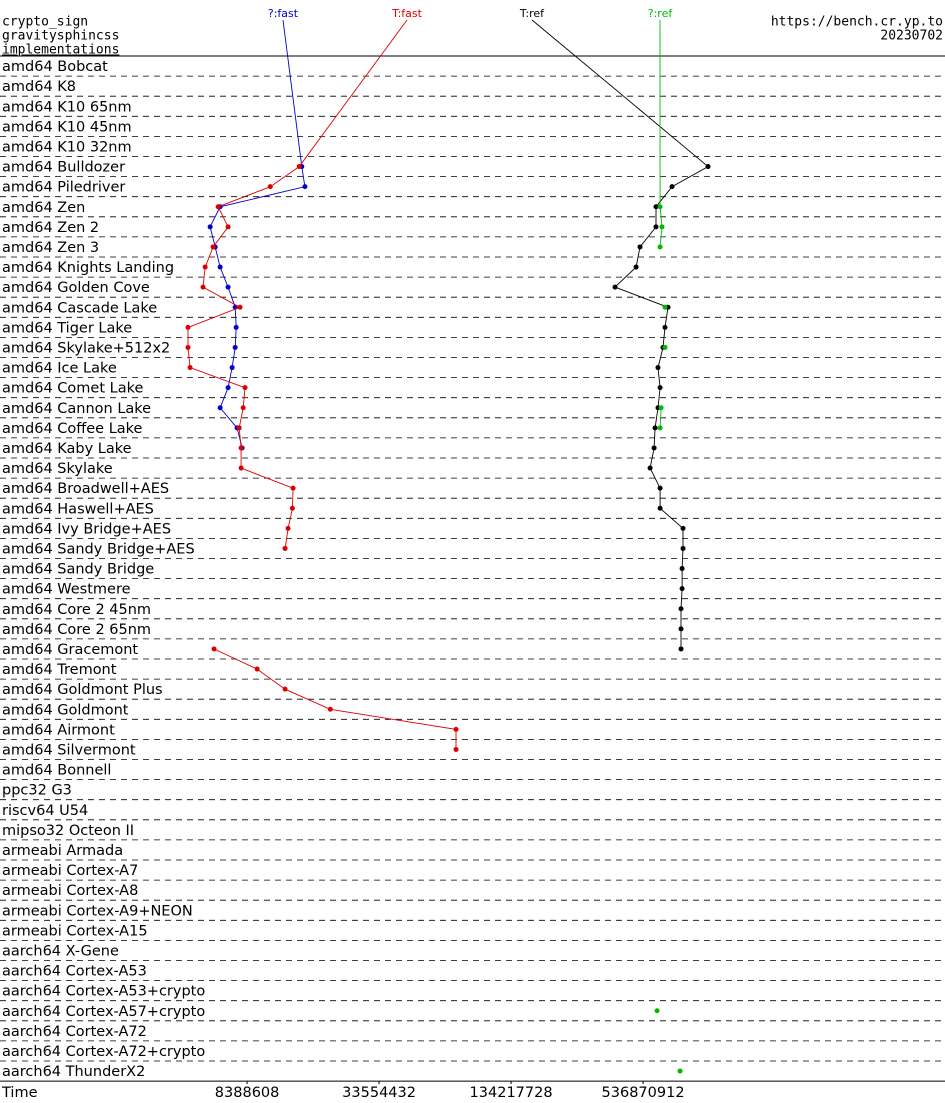  What do you see at coordinates (75, 931) in the screenshot?
I see `row-label: armeabi Cortex-A15` at bounding box center [75, 931].